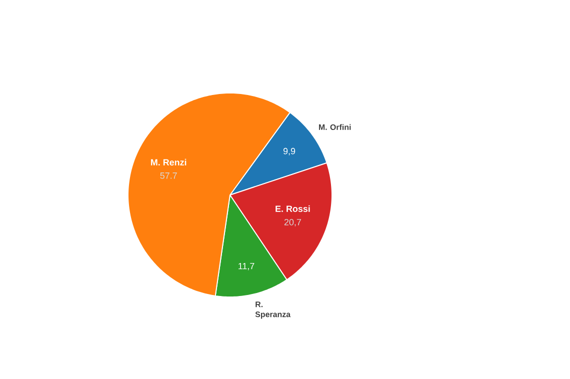  What do you see at coordinates (168, 162) in the screenshot?
I see `slice-label: M. Renzi` at bounding box center [168, 162].